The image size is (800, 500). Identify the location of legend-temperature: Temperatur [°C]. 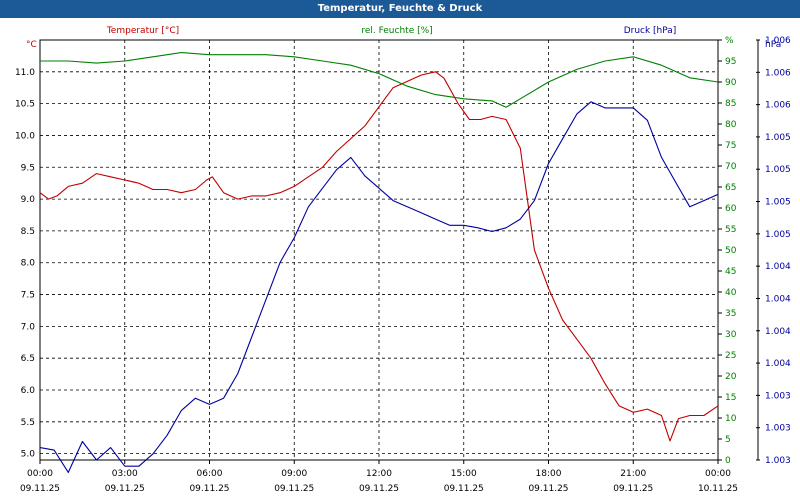
(142, 31).